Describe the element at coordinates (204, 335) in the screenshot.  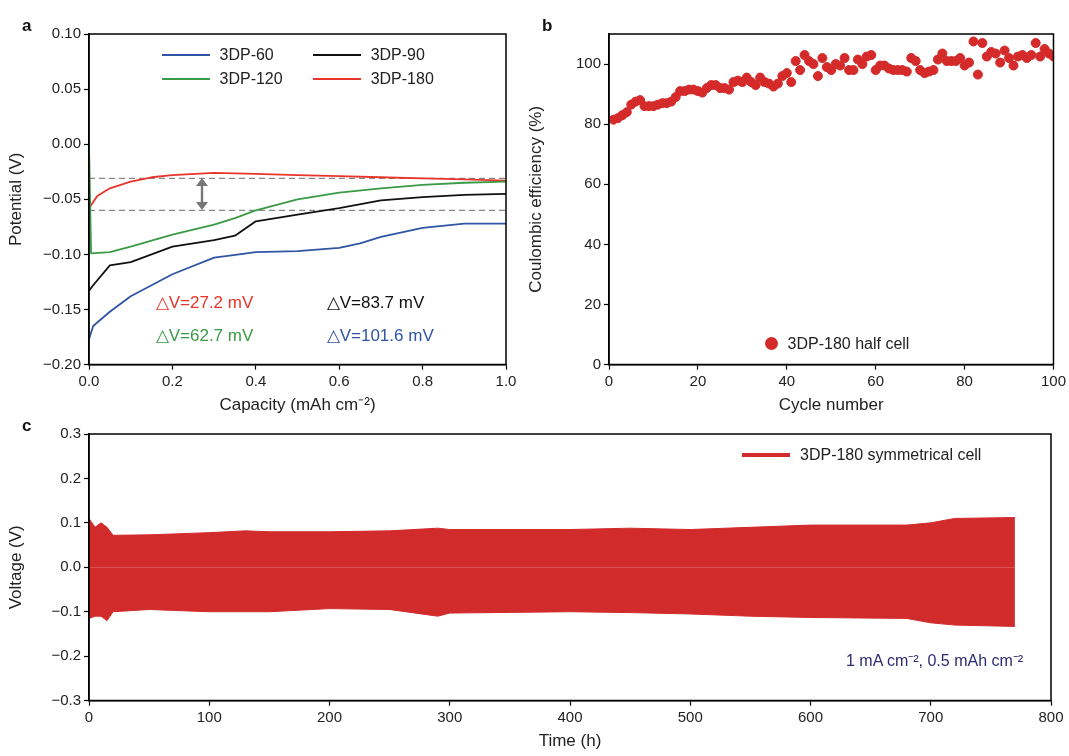
I see `annotation: △V=62.7 mV` at that location.